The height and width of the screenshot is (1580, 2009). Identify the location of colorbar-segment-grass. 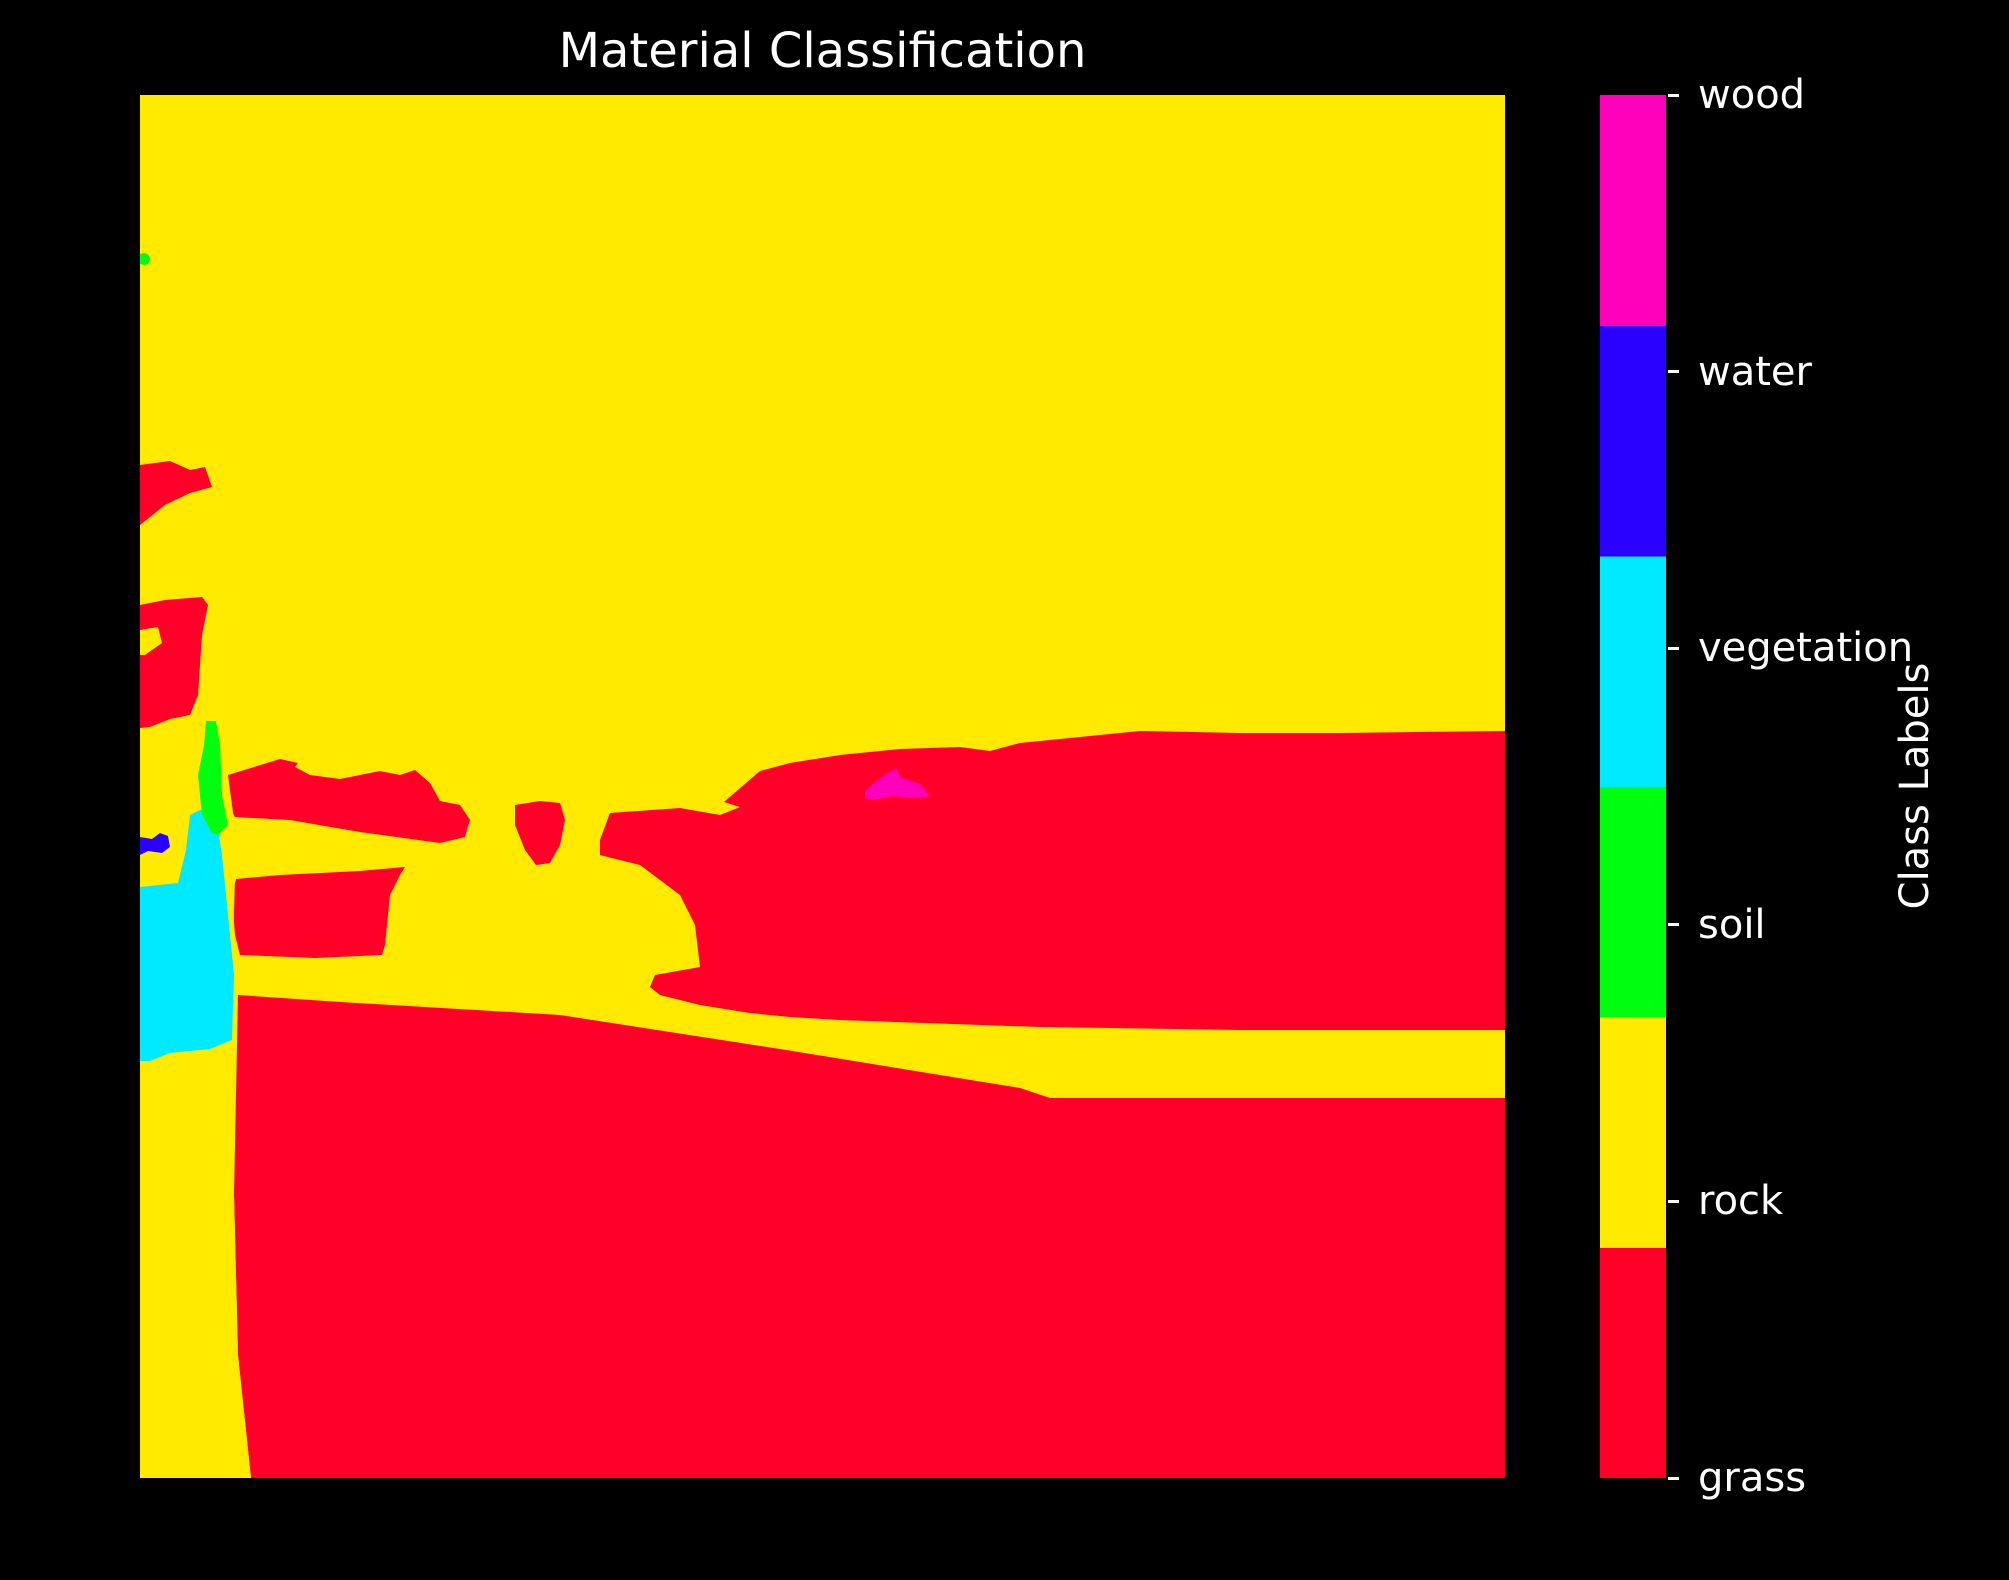
(1633, 1362).